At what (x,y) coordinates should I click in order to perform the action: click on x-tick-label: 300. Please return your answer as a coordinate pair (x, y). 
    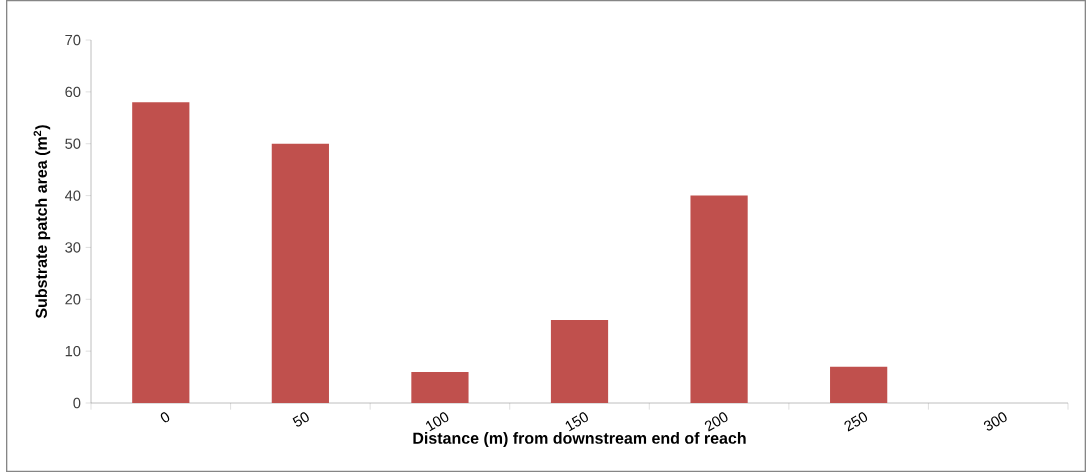
    Looking at the image, I should click on (995, 421).